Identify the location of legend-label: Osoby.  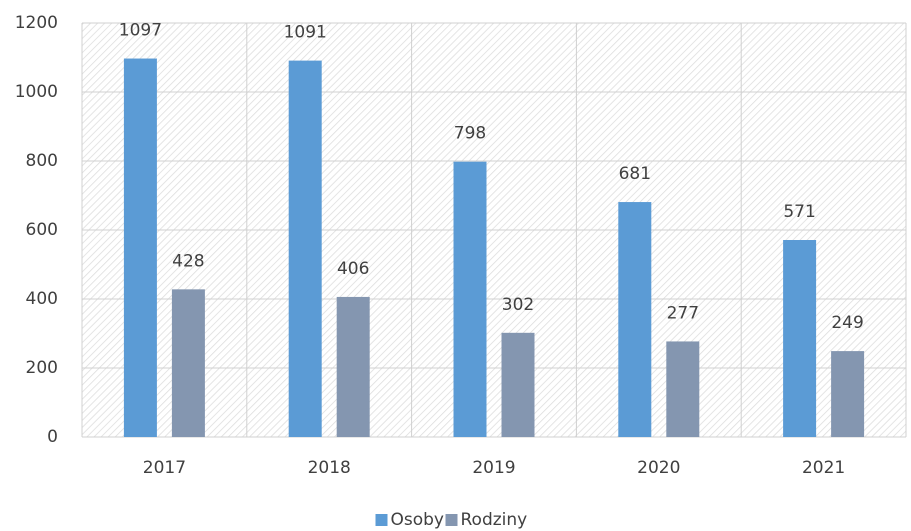
(418, 520).